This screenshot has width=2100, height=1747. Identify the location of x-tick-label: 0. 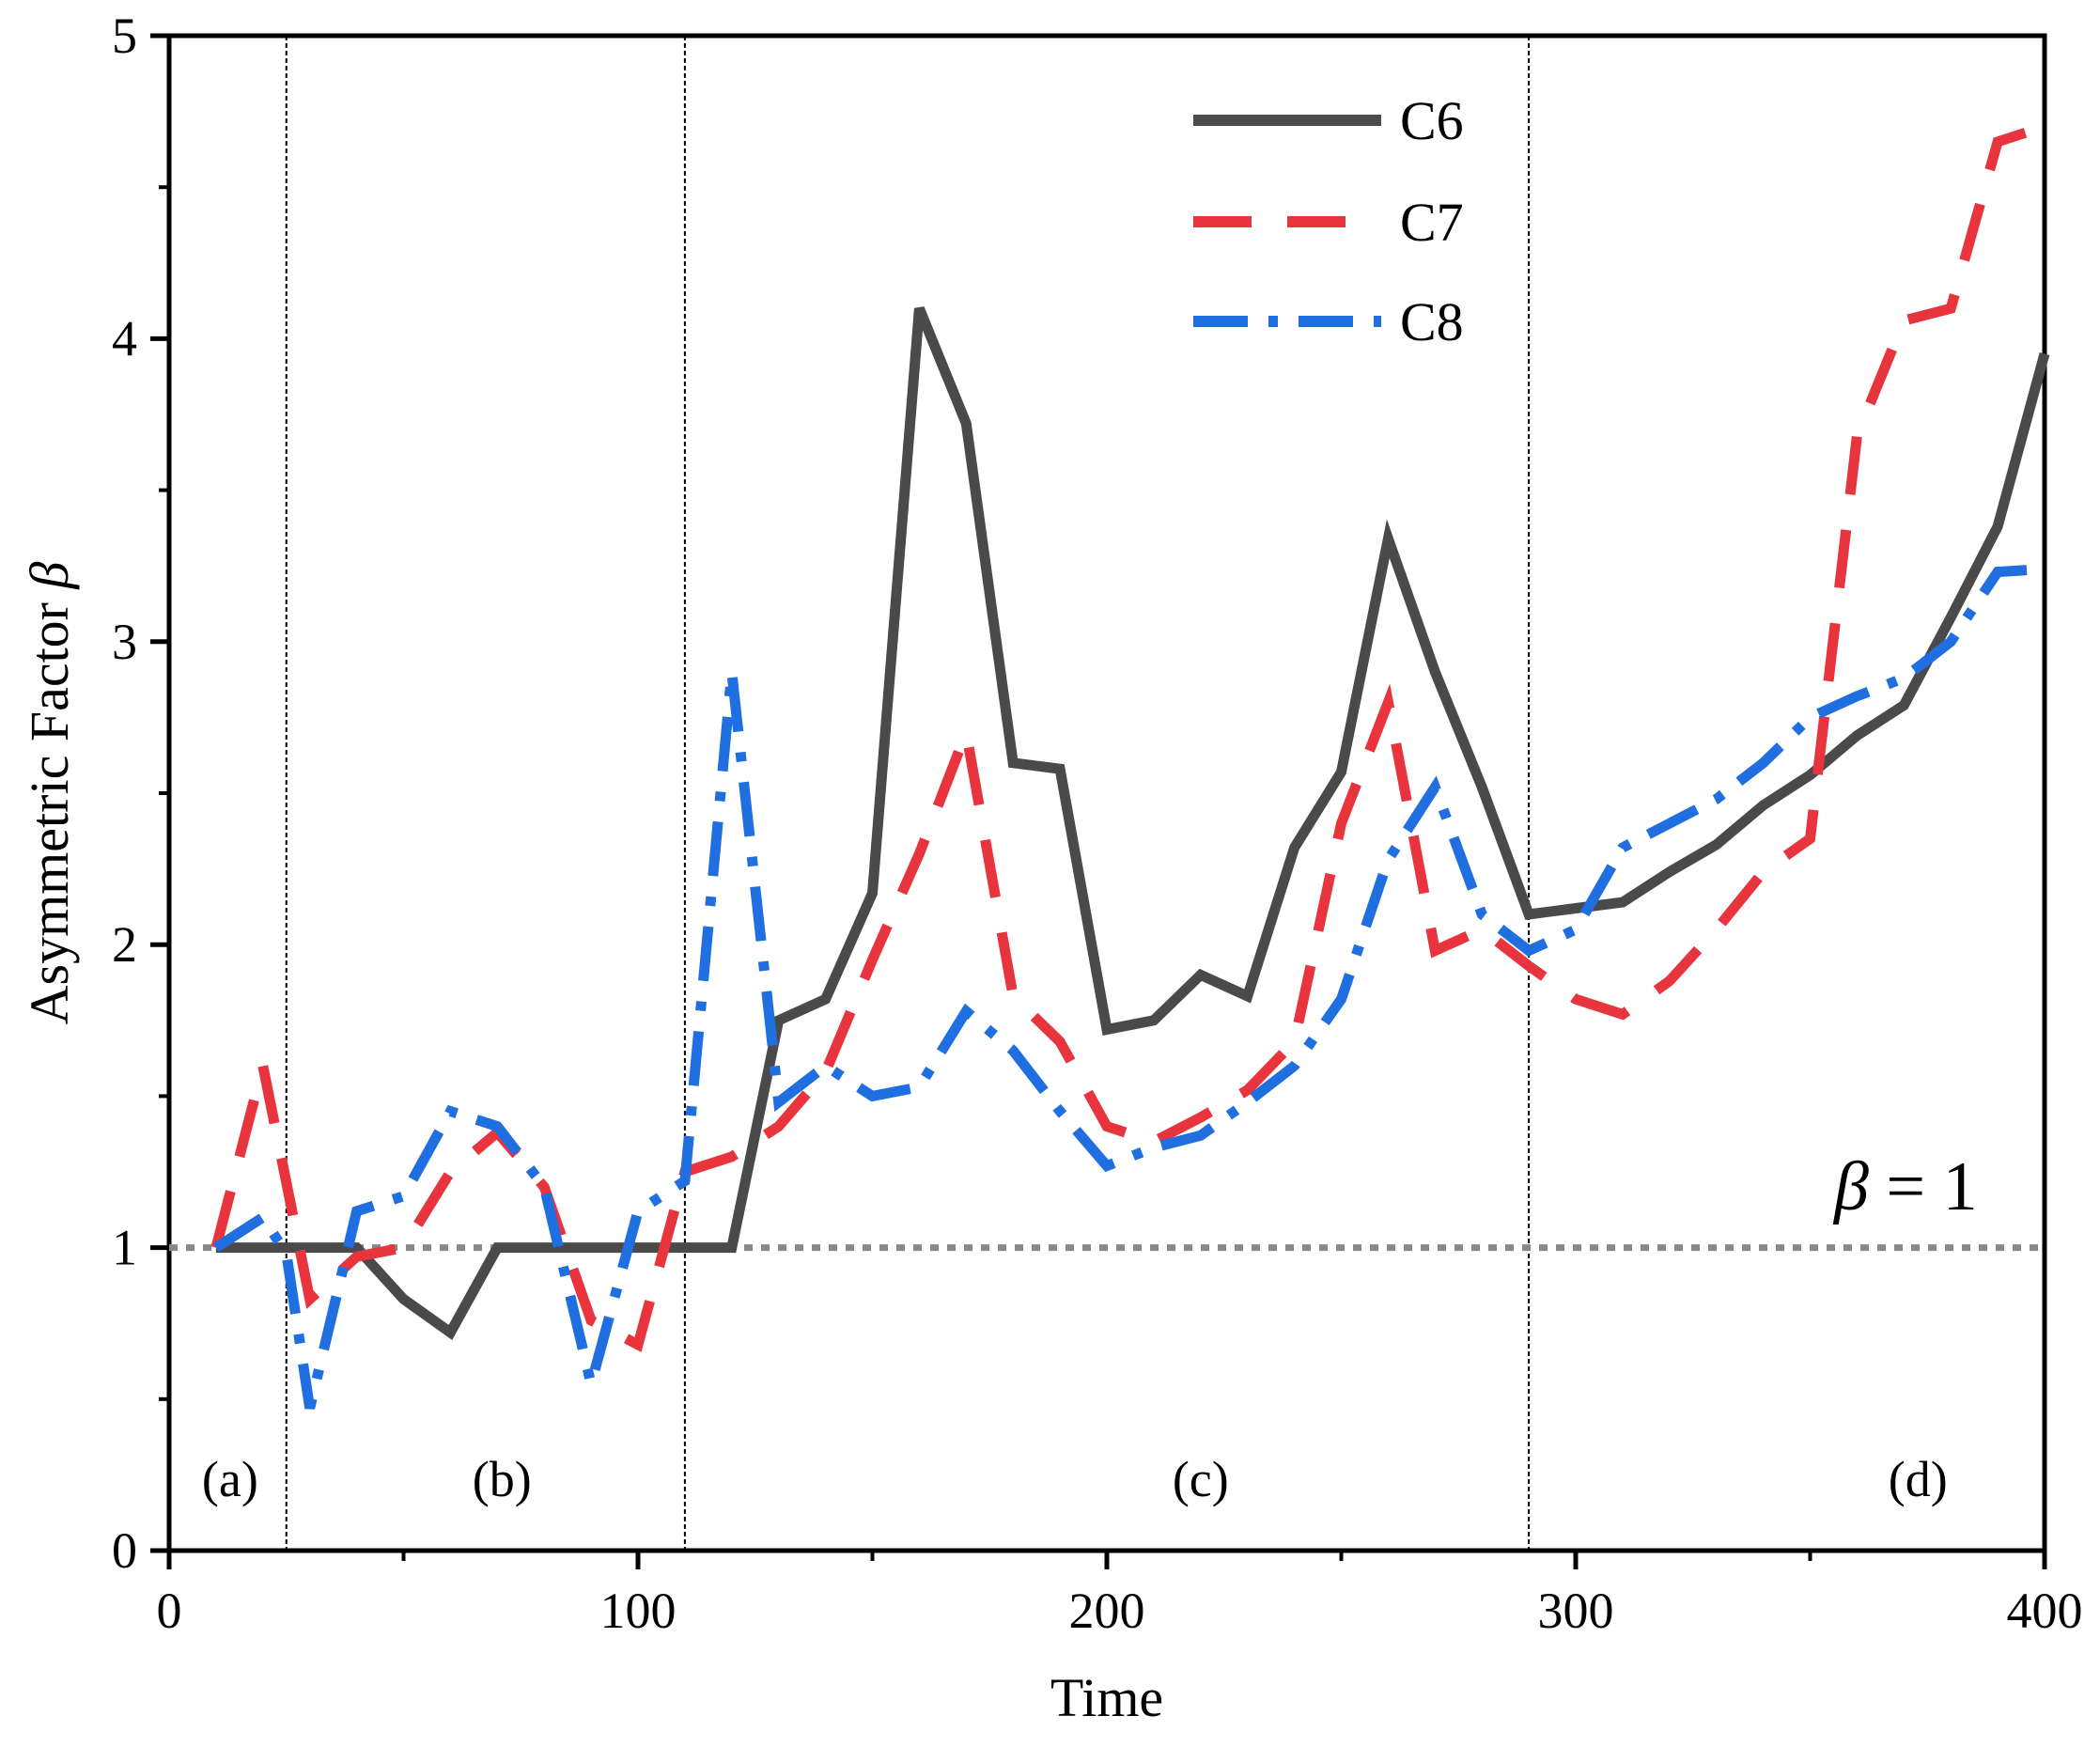
(169, 1611).